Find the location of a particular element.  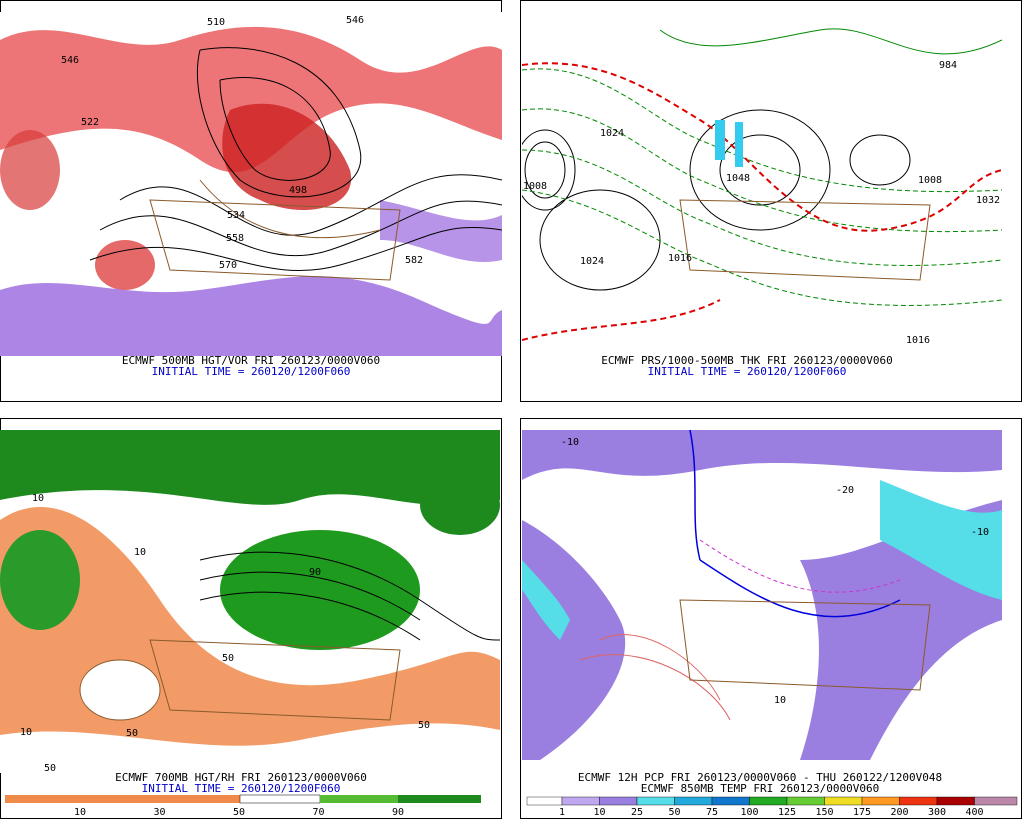

colorbar-label: 125 is located at coordinates (787, 812).